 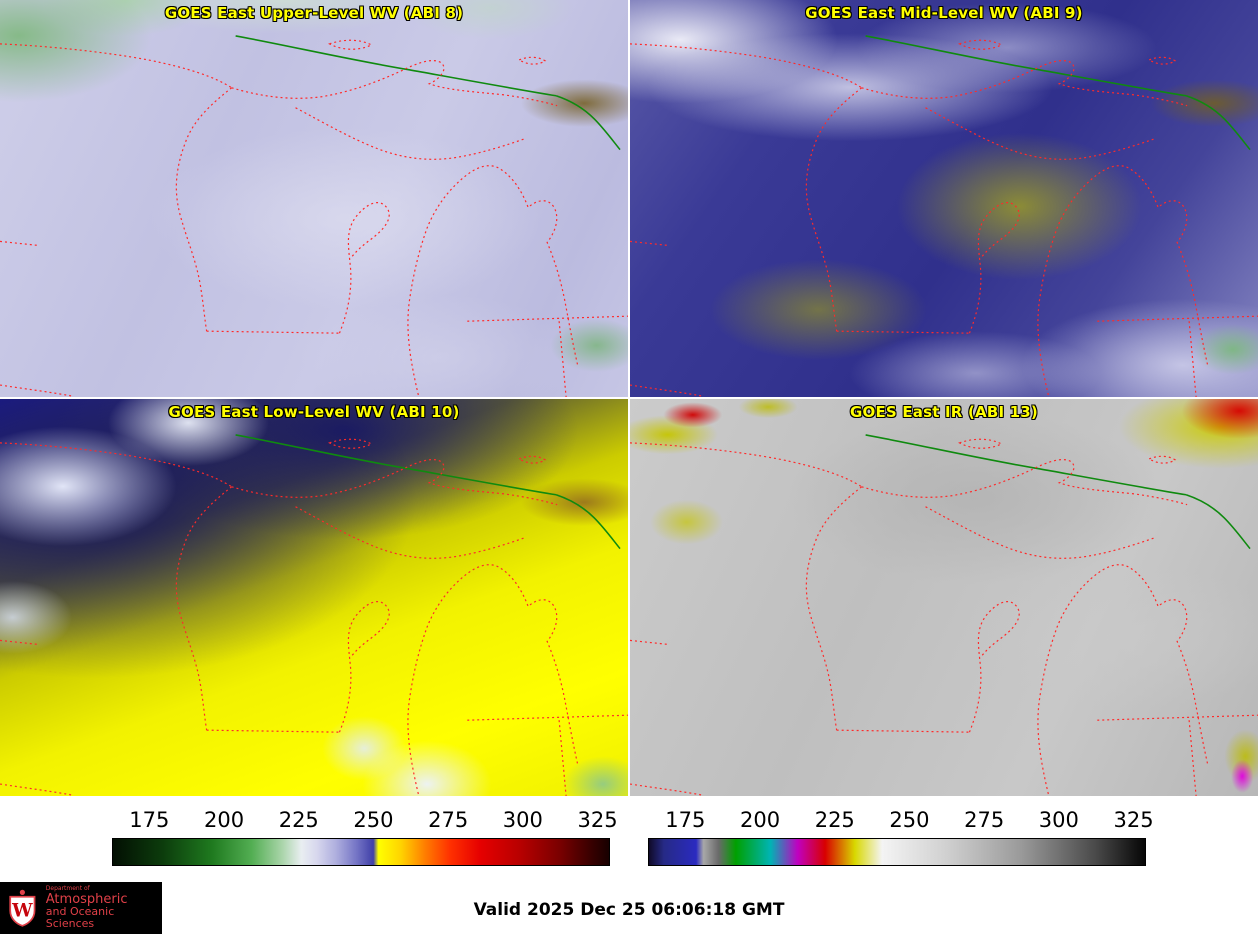 I want to click on panel-title-abi8: GOES East Upper-Level WV (ABI 8), so click(x=314, y=13).